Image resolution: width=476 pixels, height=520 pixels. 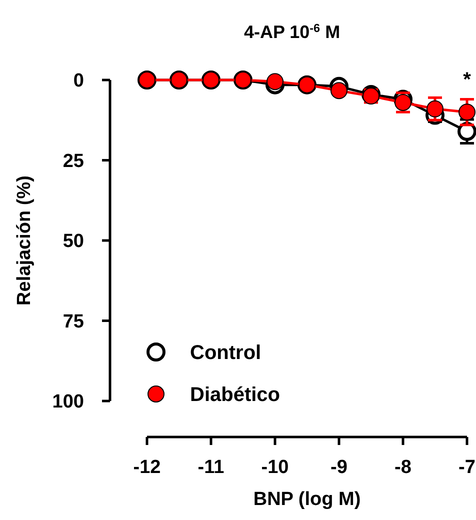 I want to click on x-tick-label: -7, so click(x=467, y=467).